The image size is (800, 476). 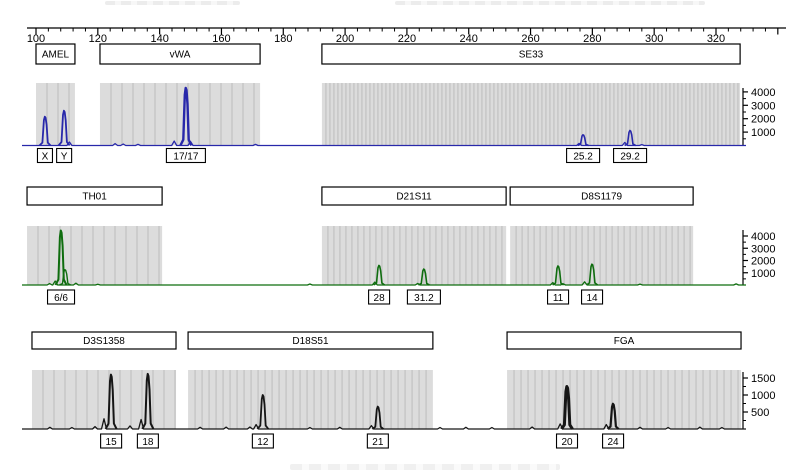 I want to click on marker-box-D21S11, so click(x=414, y=196).